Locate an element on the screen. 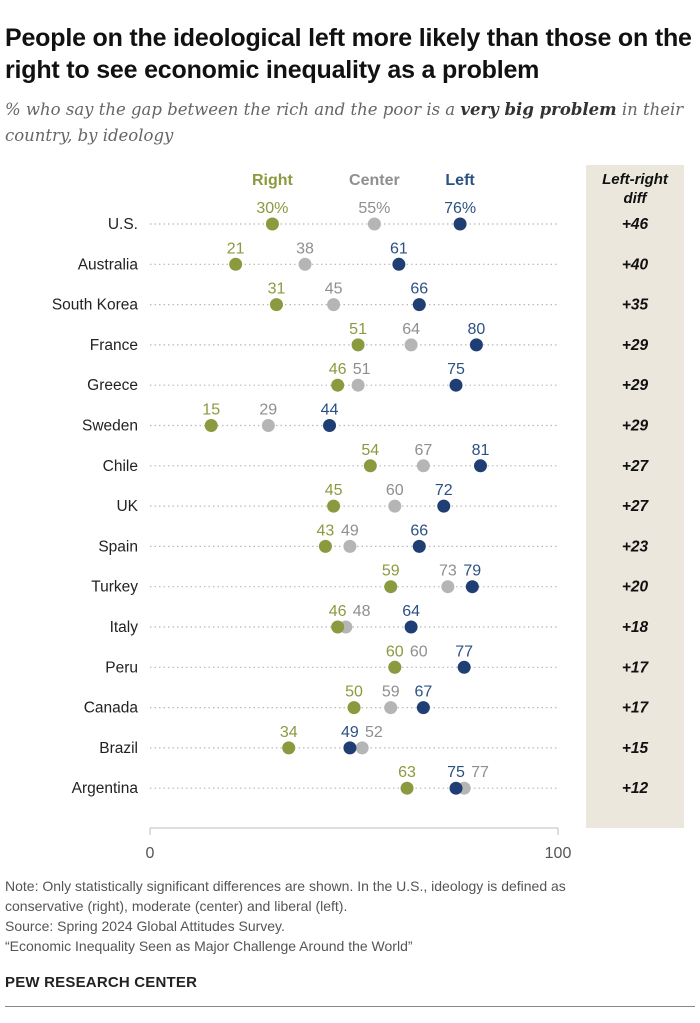  value-label-center: 29 is located at coordinates (268, 410).